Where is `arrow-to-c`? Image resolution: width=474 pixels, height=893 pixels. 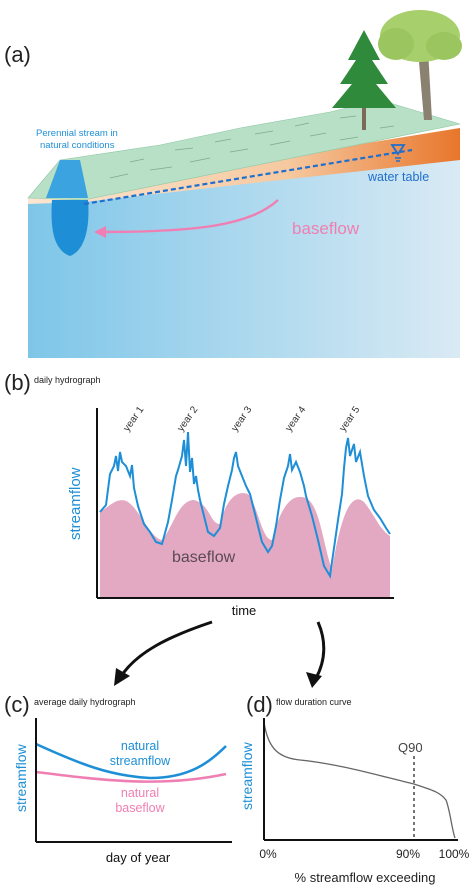 arrow-to-c is located at coordinates (165, 649).